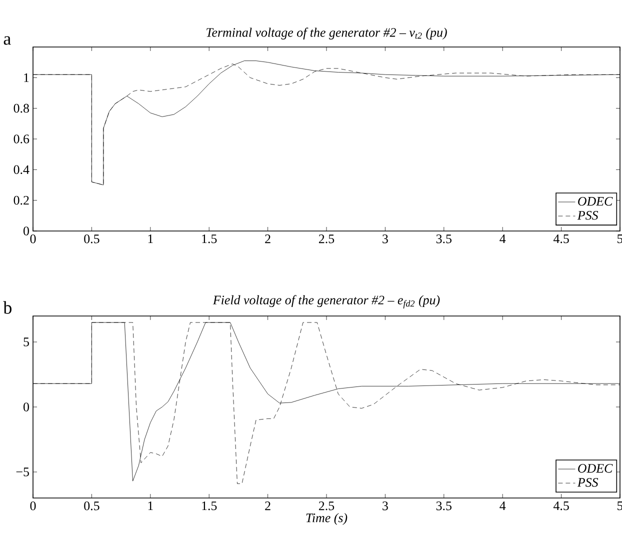 The width and height of the screenshot is (622, 545). What do you see at coordinates (327, 519) in the screenshot?
I see `x-axis-title: Time (s)` at bounding box center [327, 519].